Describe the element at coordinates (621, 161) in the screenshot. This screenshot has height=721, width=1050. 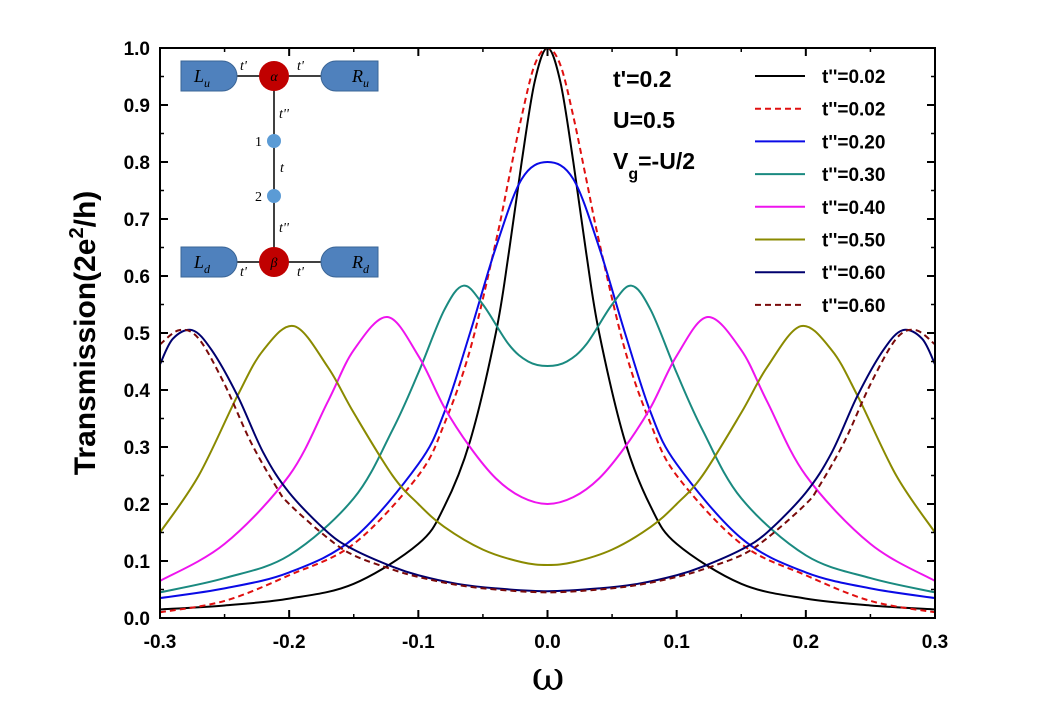
I see `param-vg-main: V` at that location.